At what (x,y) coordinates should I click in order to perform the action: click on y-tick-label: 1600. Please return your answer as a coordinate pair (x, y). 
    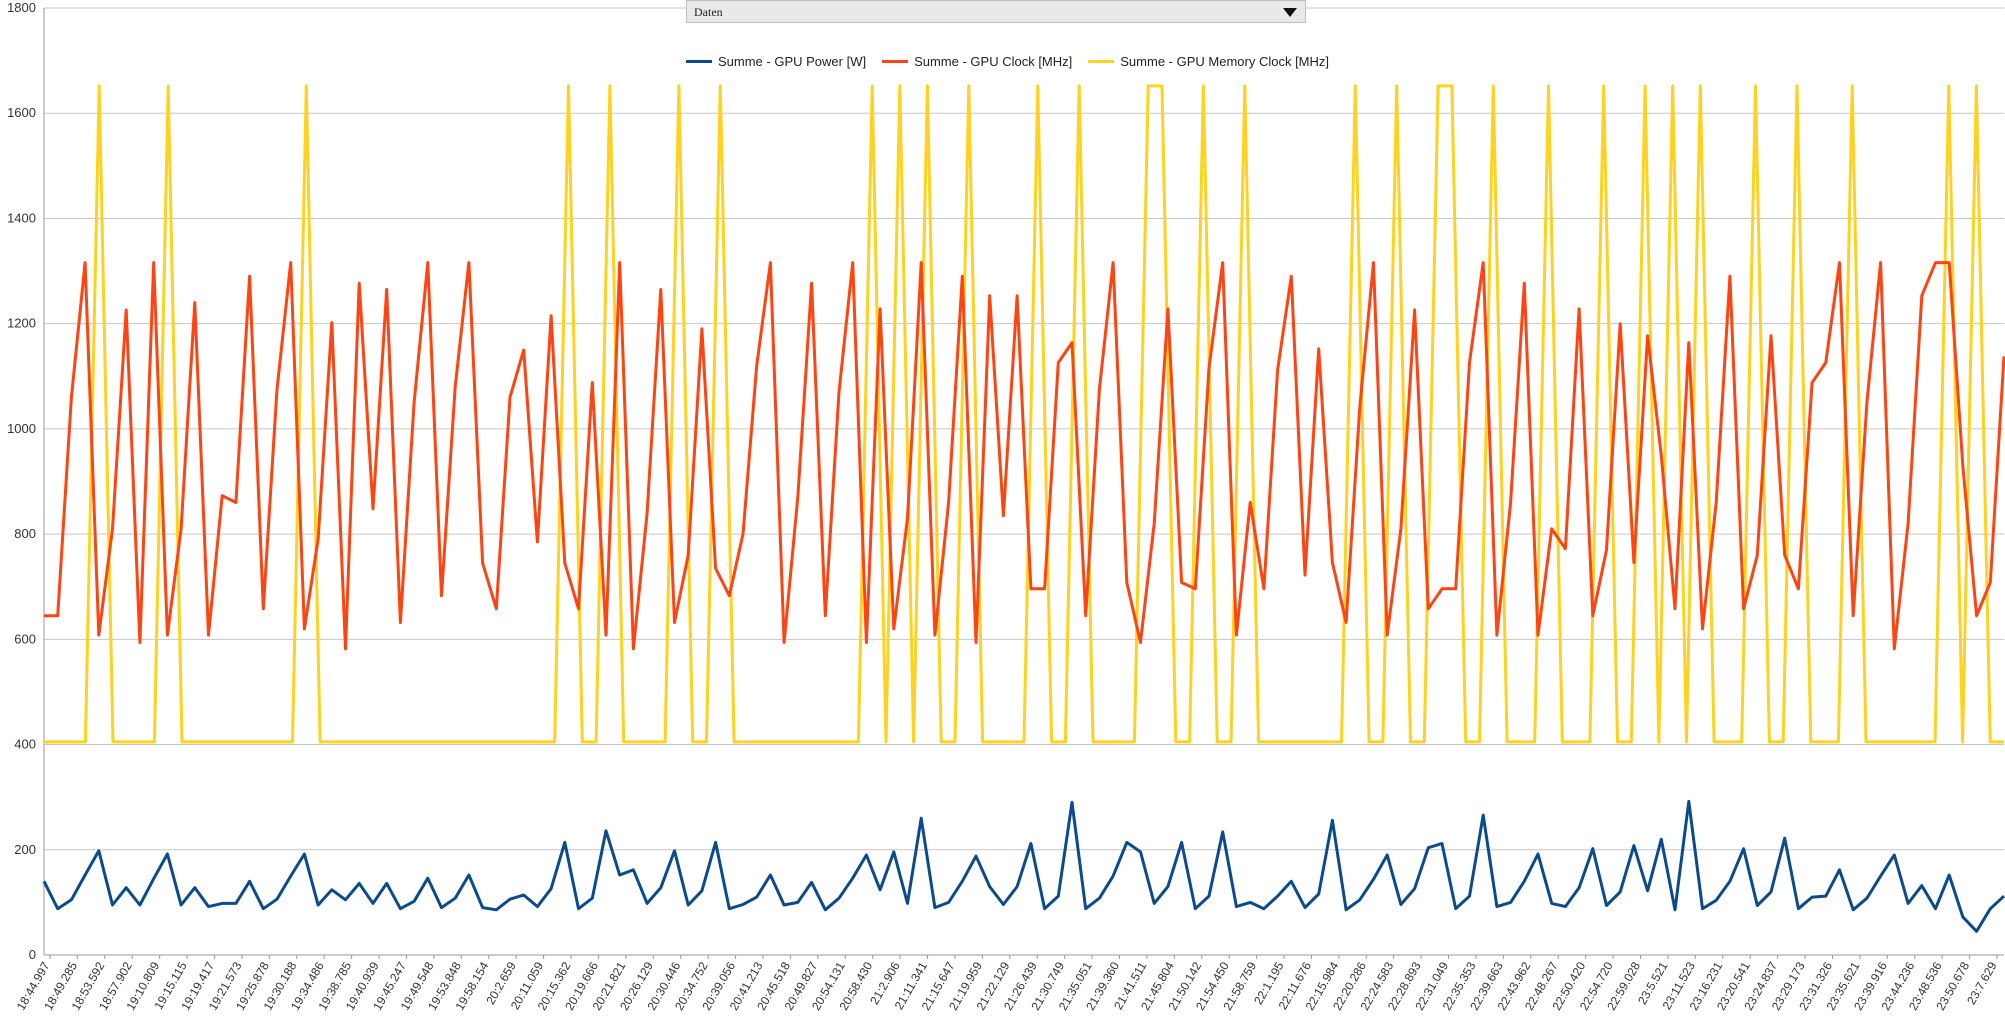
    Looking at the image, I should click on (21, 112).